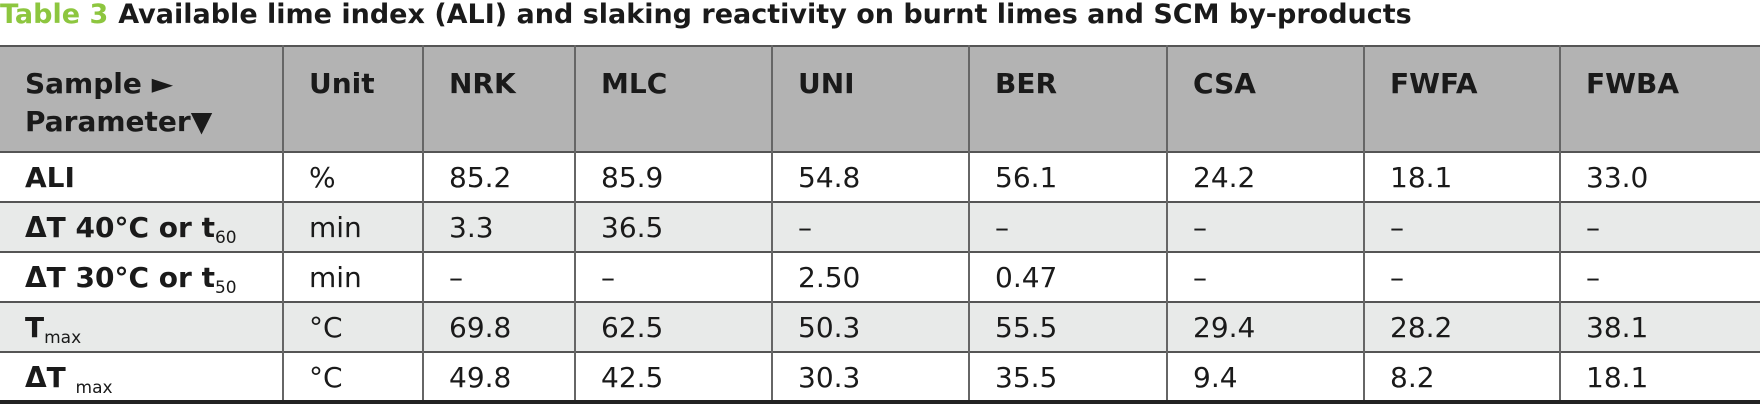 The width and height of the screenshot is (1760, 414). I want to click on row-label: ALI, so click(141, 177).